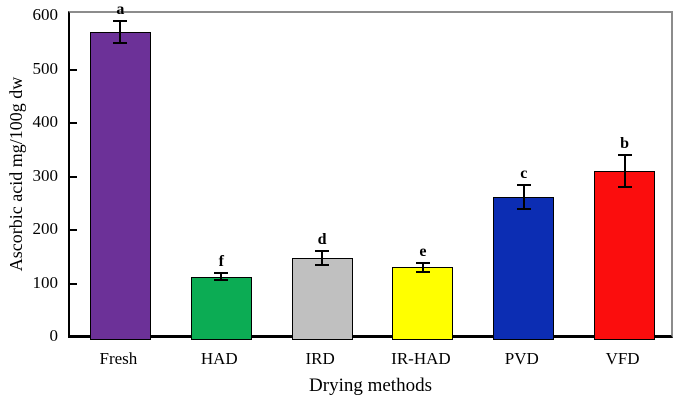 Image resolution: width=680 pixels, height=402 pixels. What do you see at coordinates (423, 251) in the screenshot?
I see `significance-letter: e` at bounding box center [423, 251].